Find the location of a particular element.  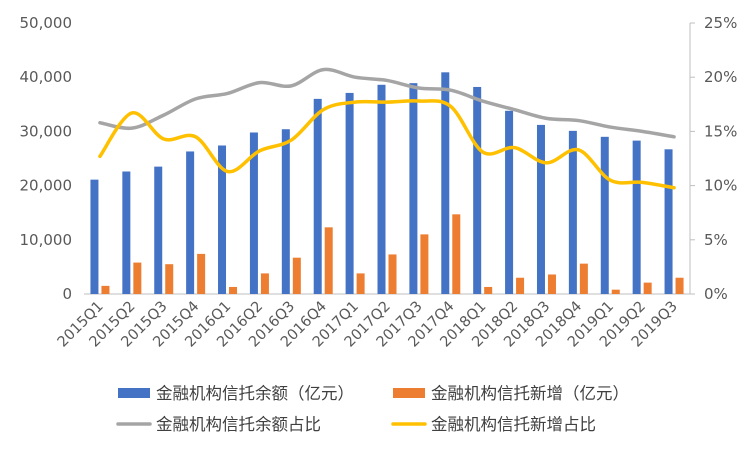

y-left-tick-label: 30,000 is located at coordinates (46, 131).